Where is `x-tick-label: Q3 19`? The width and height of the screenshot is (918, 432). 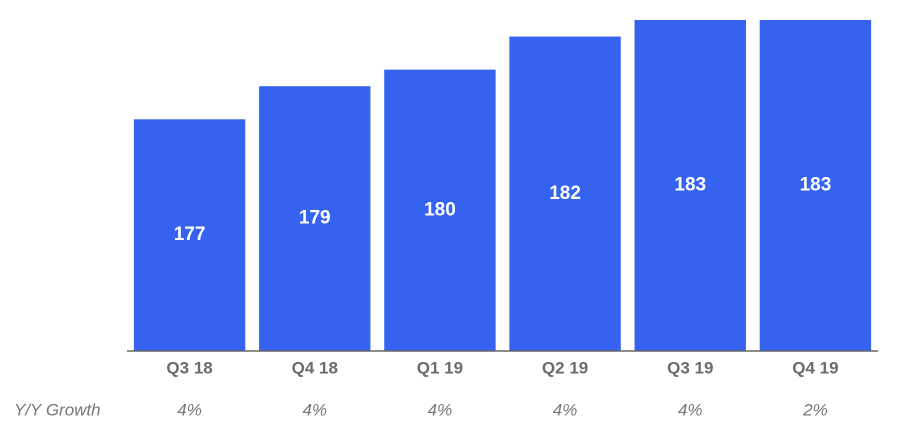
x-tick-label: Q3 19 is located at coordinates (690, 367).